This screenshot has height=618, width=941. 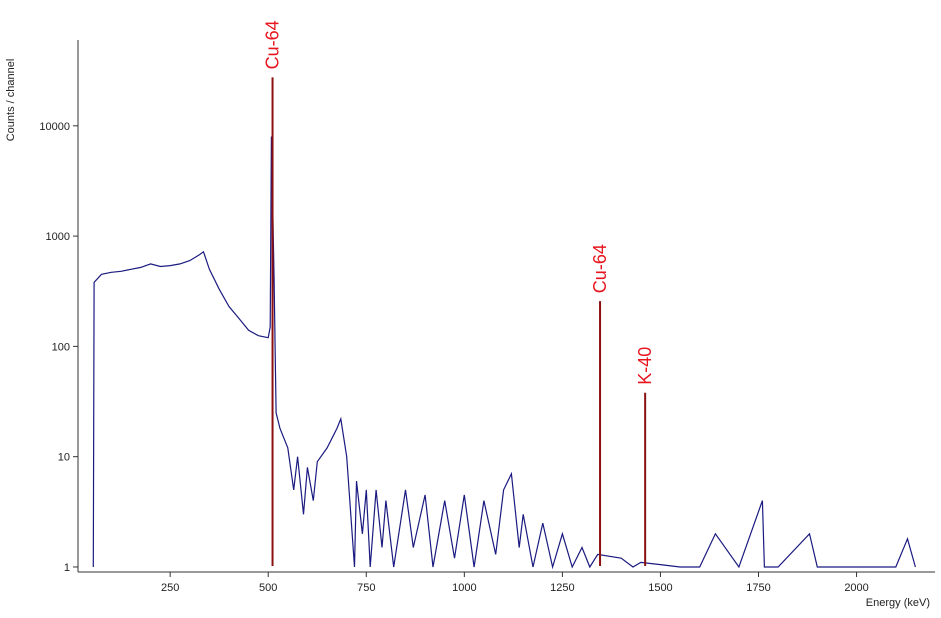 I want to click on y-axis-label: Counts / channel, so click(x=11, y=100).